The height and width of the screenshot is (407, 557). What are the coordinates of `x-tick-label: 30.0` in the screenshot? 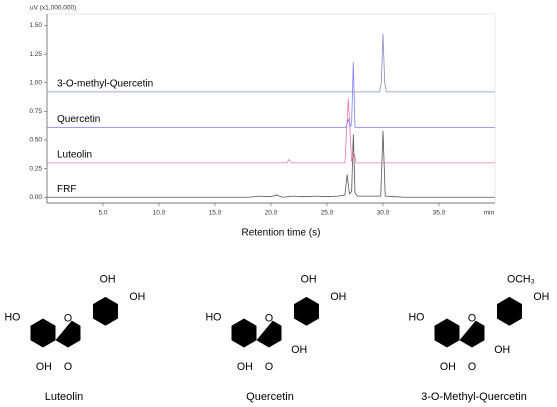 It's located at (383, 213).